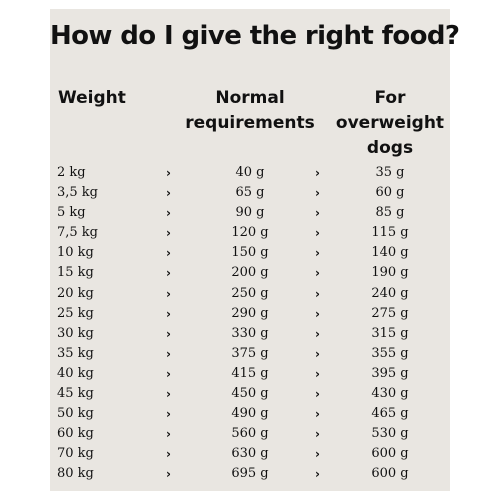 The image size is (500, 500). What do you see at coordinates (75, 333) in the screenshot?
I see `weight-cell: 30 kg` at bounding box center [75, 333].